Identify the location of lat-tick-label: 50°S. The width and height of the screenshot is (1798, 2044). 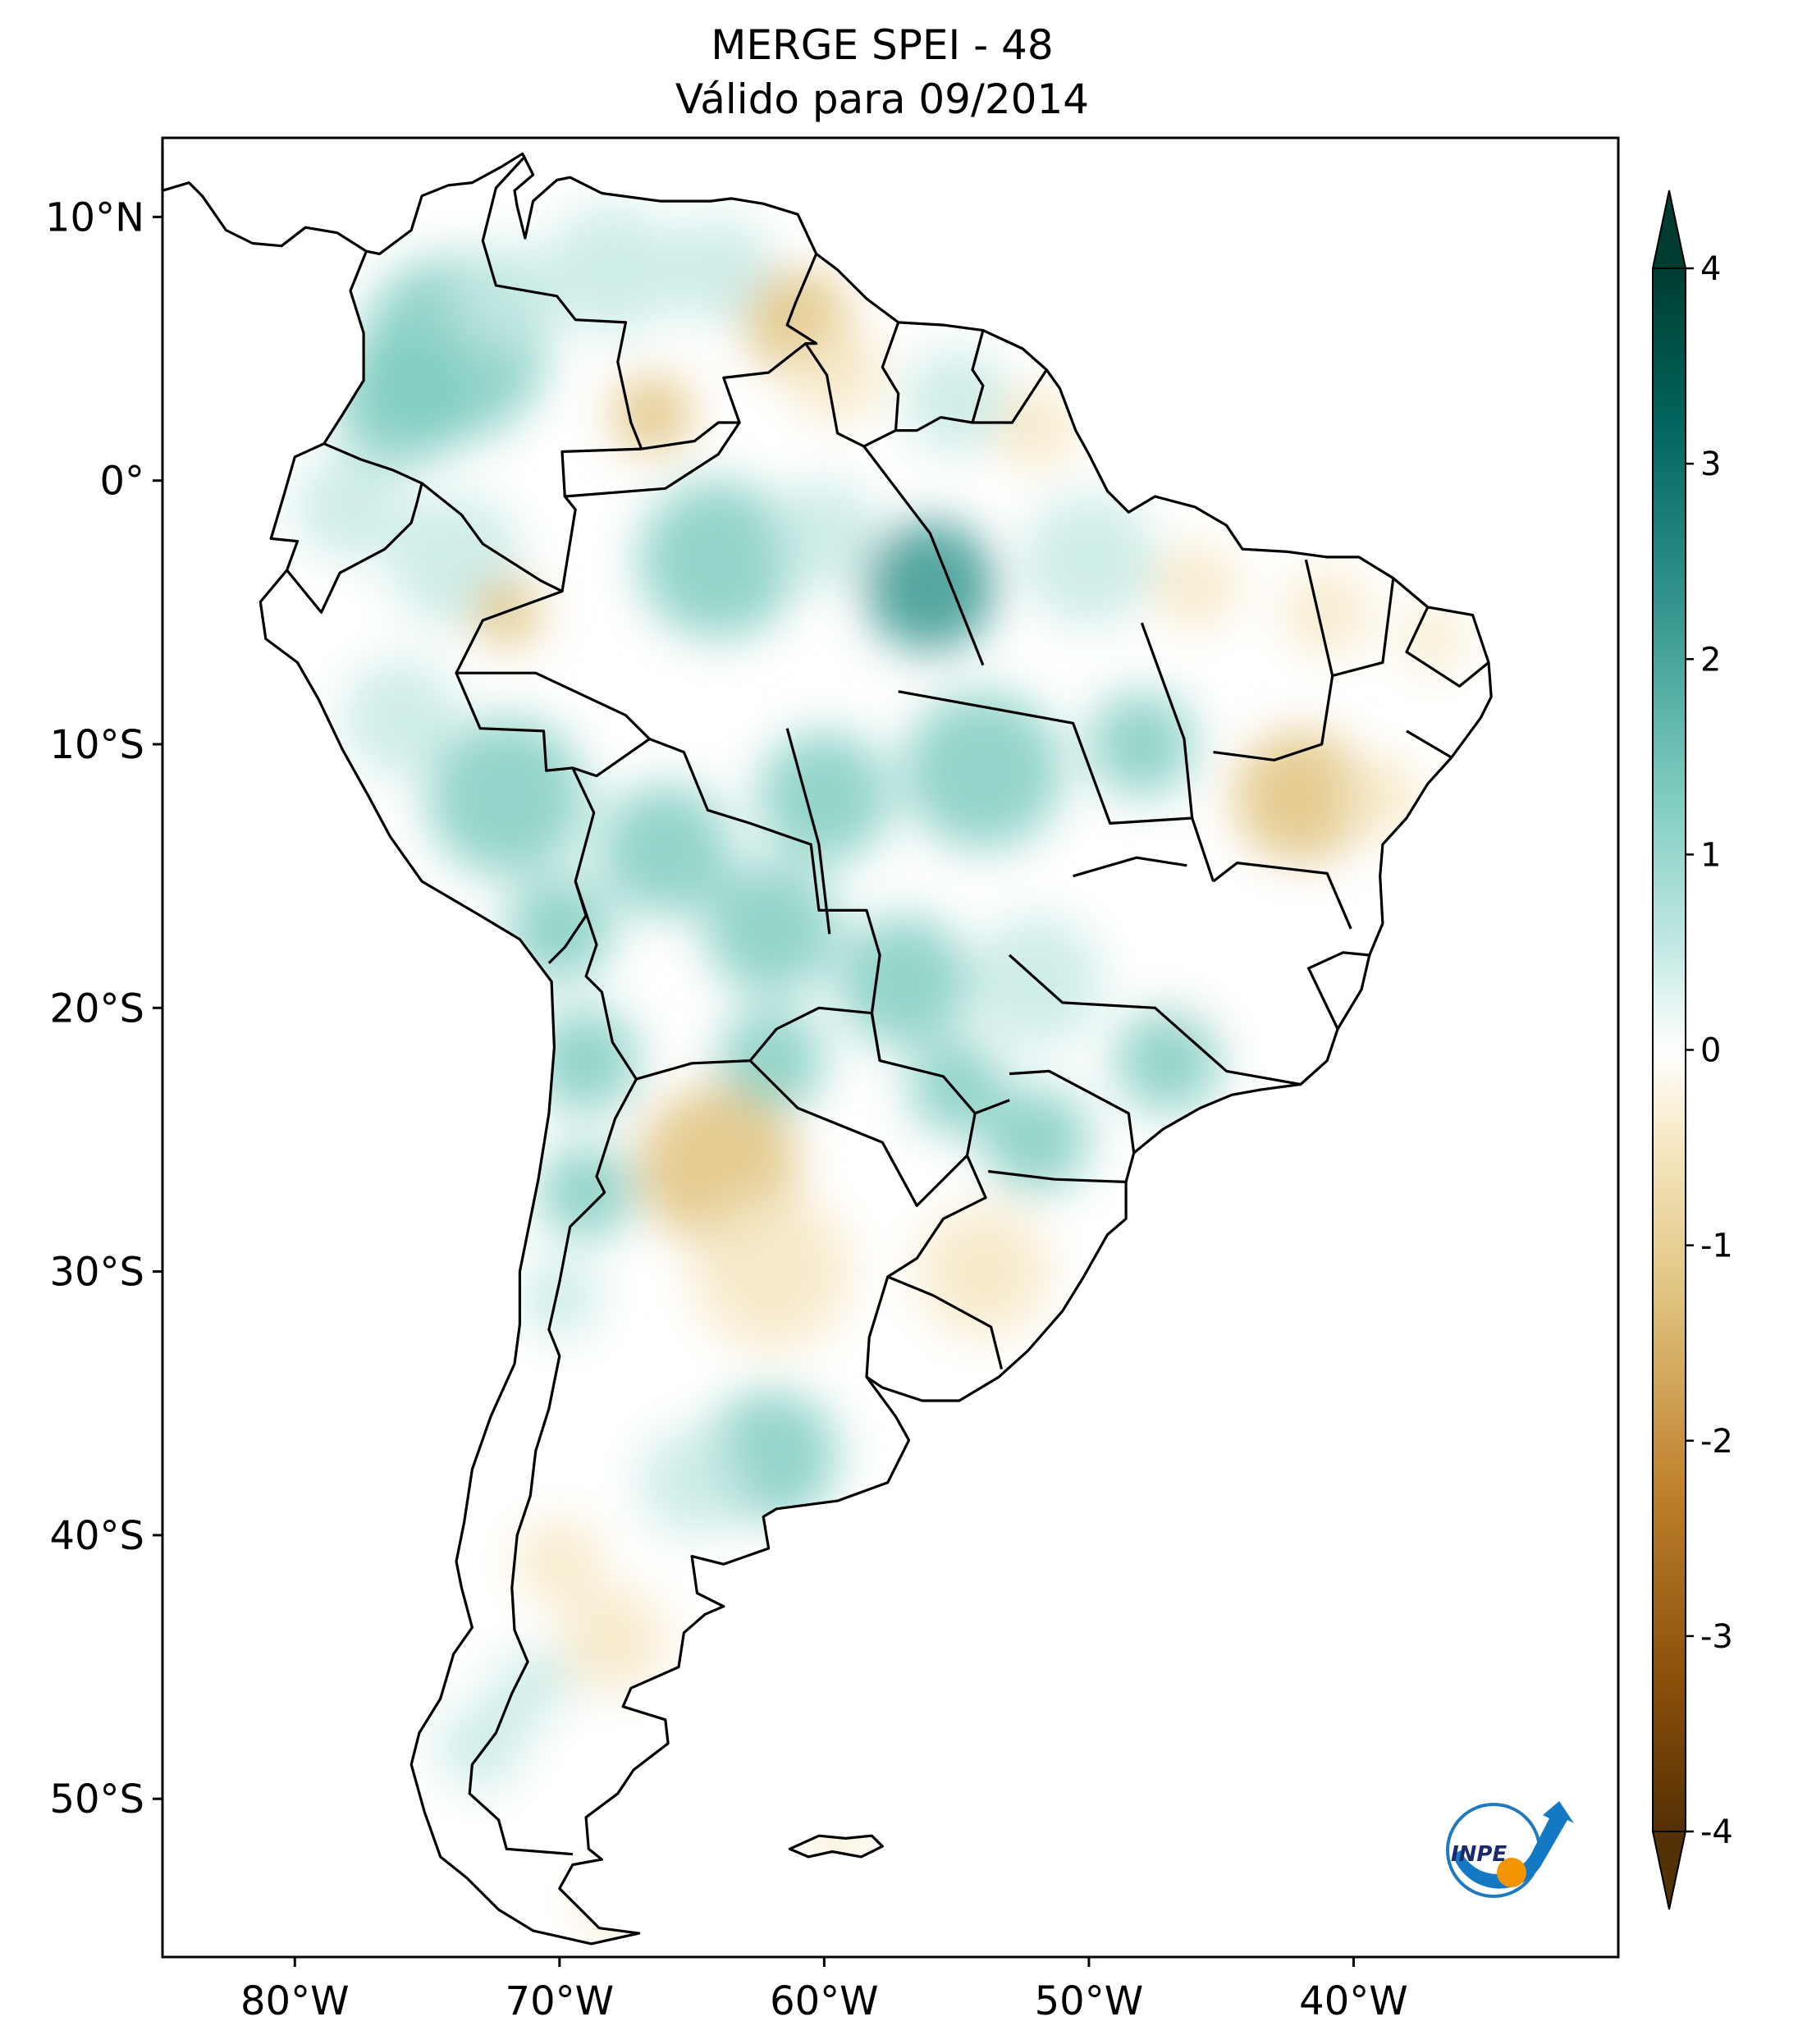
(96, 1799).